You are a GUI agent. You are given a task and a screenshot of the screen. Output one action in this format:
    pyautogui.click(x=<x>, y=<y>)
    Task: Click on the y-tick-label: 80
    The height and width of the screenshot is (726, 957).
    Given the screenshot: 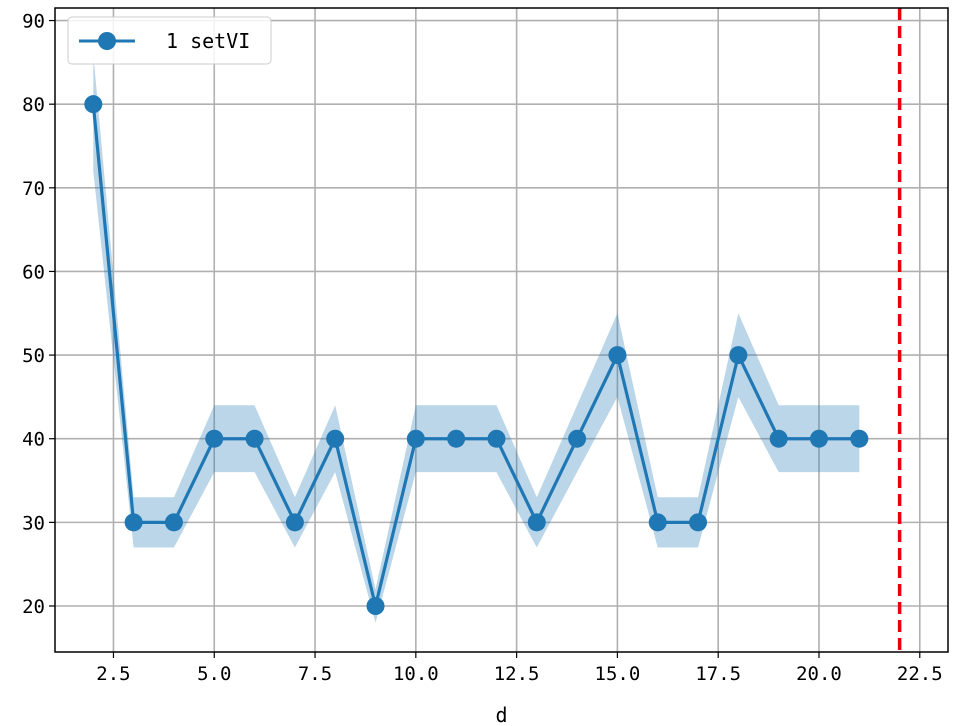 What is the action you would take?
    pyautogui.click(x=33, y=105)
    